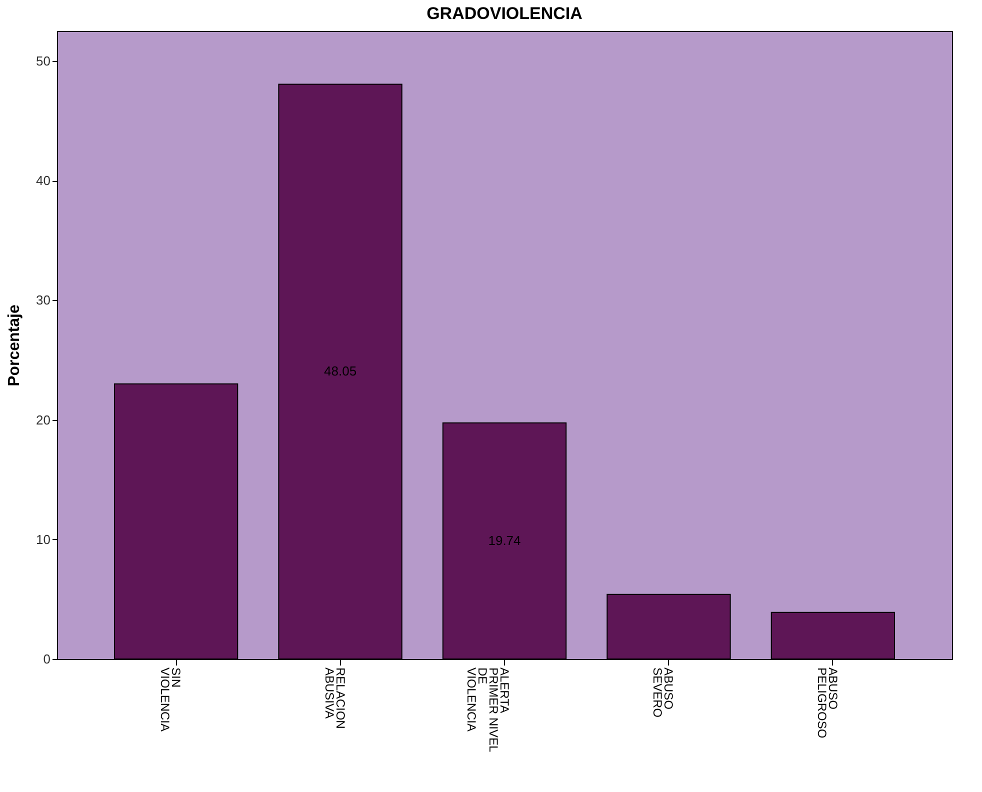 The width and height of the screenshot is (982, 792). What do you see at coordinates (15, 345) in the screenshot?
I see `y-axis-title: Porcentaje` at bounding box center [15, 345].